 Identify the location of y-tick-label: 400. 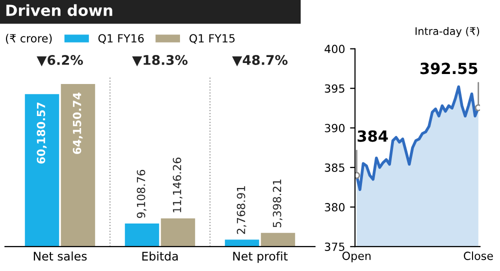
(334, 49).